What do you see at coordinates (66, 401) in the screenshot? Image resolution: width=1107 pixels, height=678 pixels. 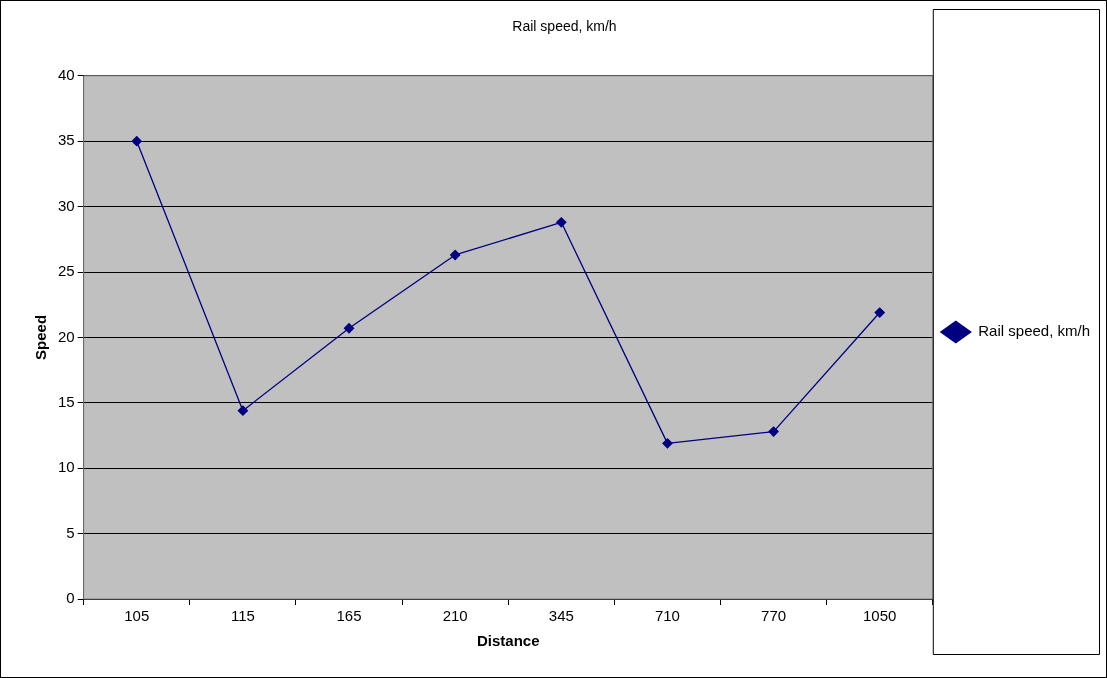 I see `y-tick-label: 15` at bounding box center [66, 401].